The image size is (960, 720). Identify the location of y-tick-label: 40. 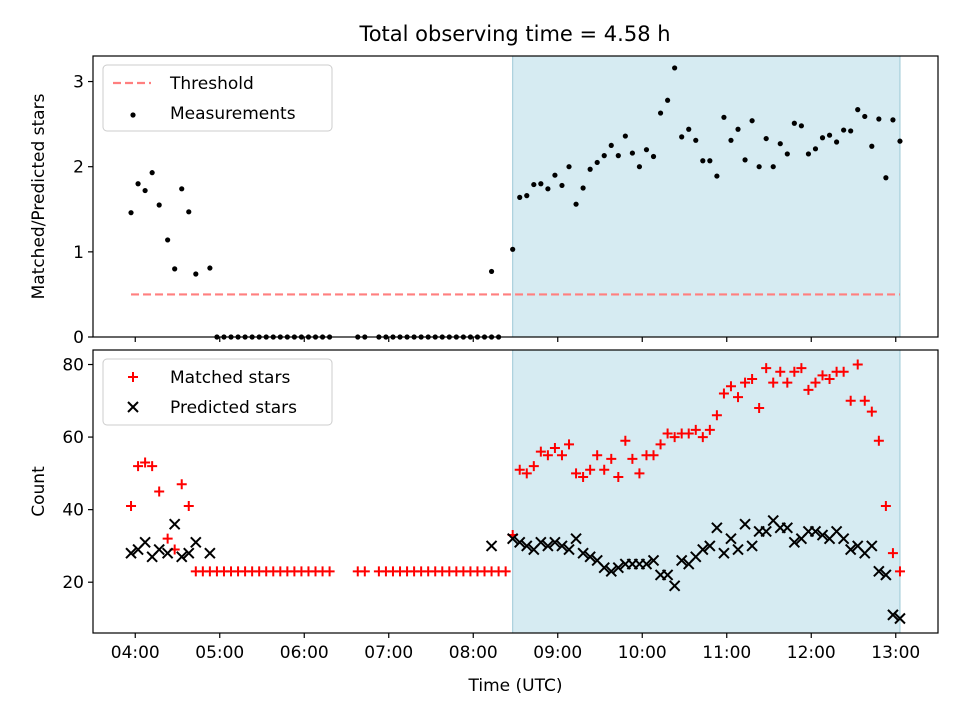
(73, 511).